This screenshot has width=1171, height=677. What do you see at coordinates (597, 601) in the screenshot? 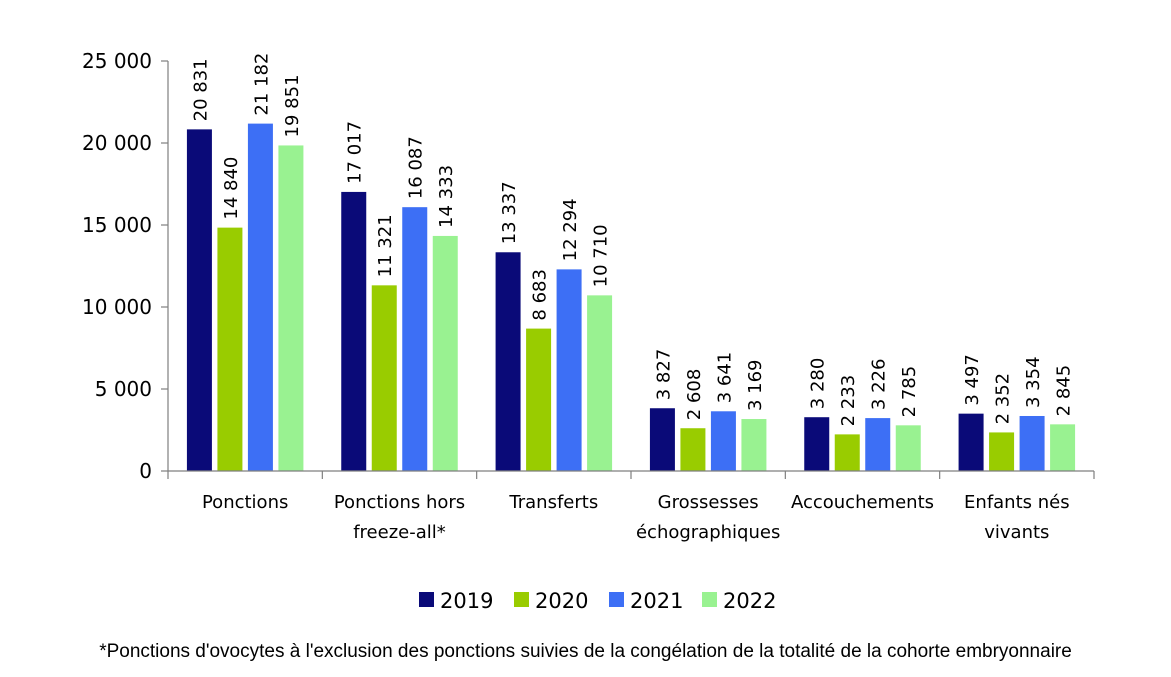
I see `legend: 2019 2020 2021 2022` at bounding box center [597, 601].